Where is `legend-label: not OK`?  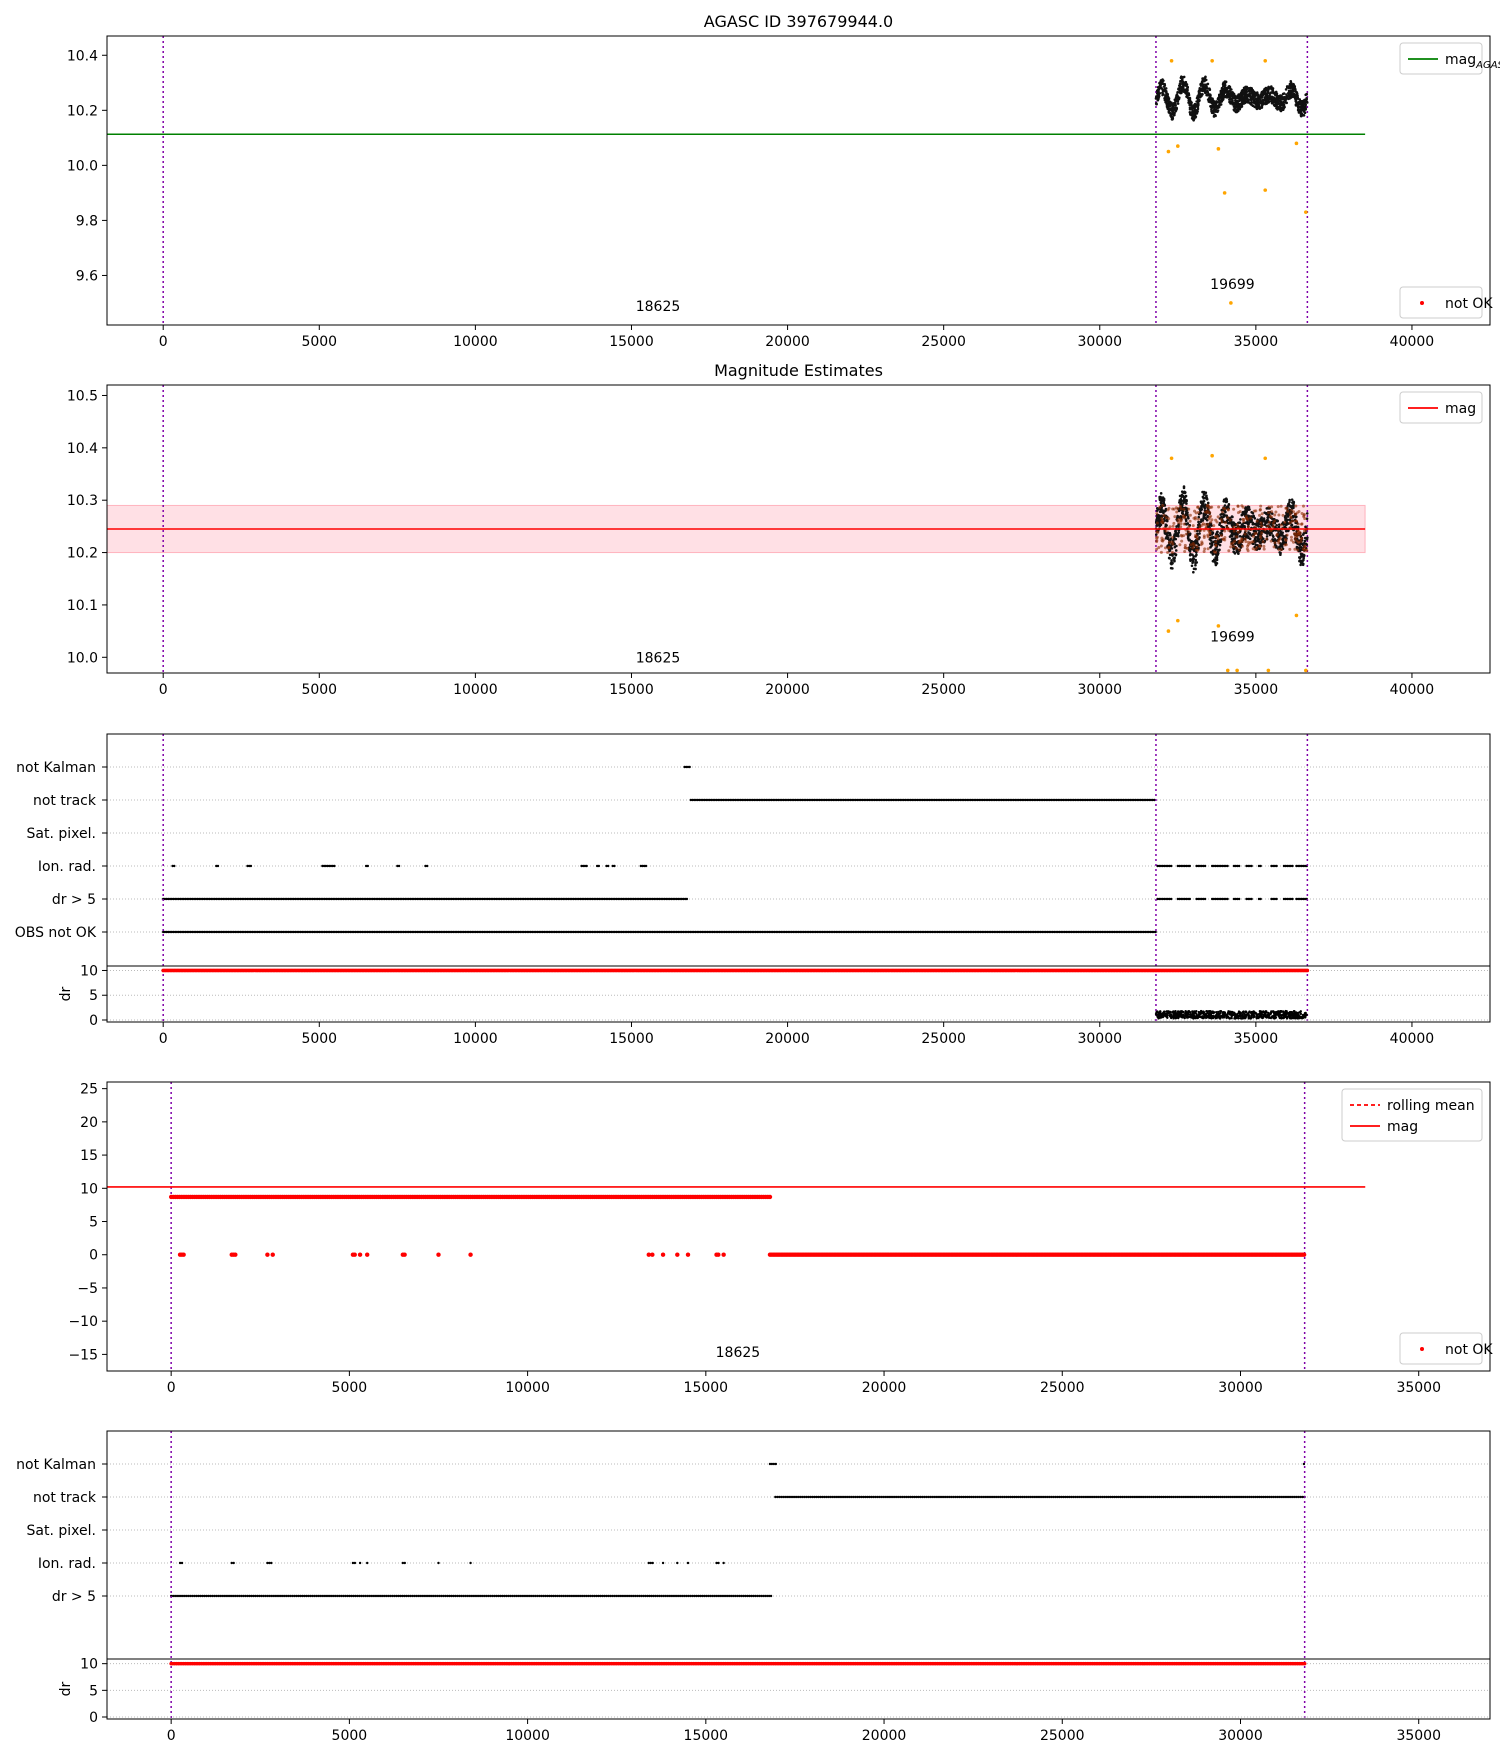
legend-label: not OK is located at coordinates (1469, 304).